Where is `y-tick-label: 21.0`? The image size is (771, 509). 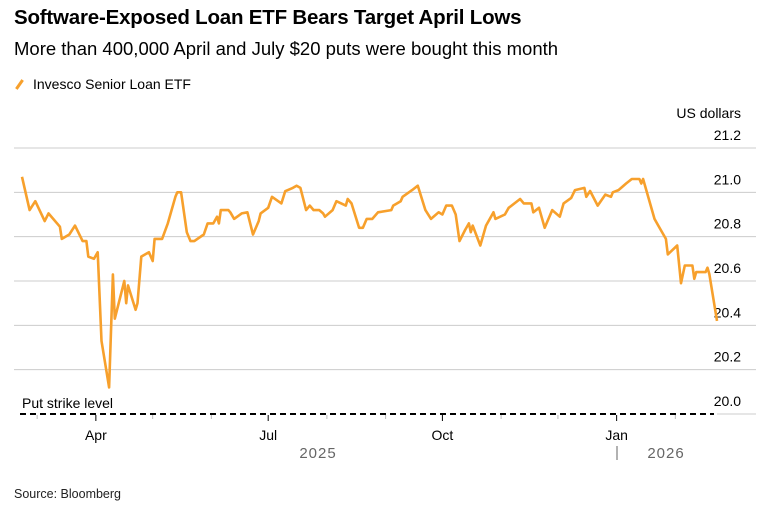 y-tick-label: 21.0 is located at coordinates (727, 179).